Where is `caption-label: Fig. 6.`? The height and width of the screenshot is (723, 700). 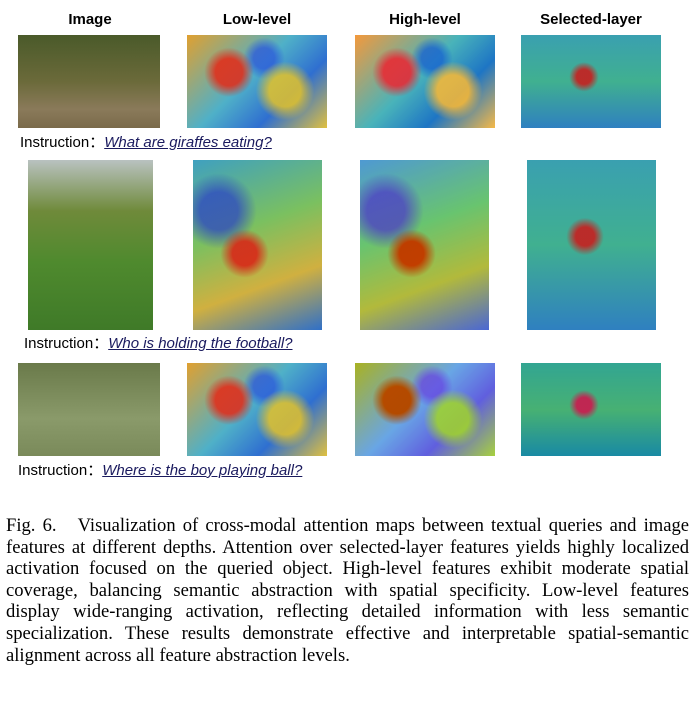
caption-label: Fig. 6. is located at coordinates (31, 525).